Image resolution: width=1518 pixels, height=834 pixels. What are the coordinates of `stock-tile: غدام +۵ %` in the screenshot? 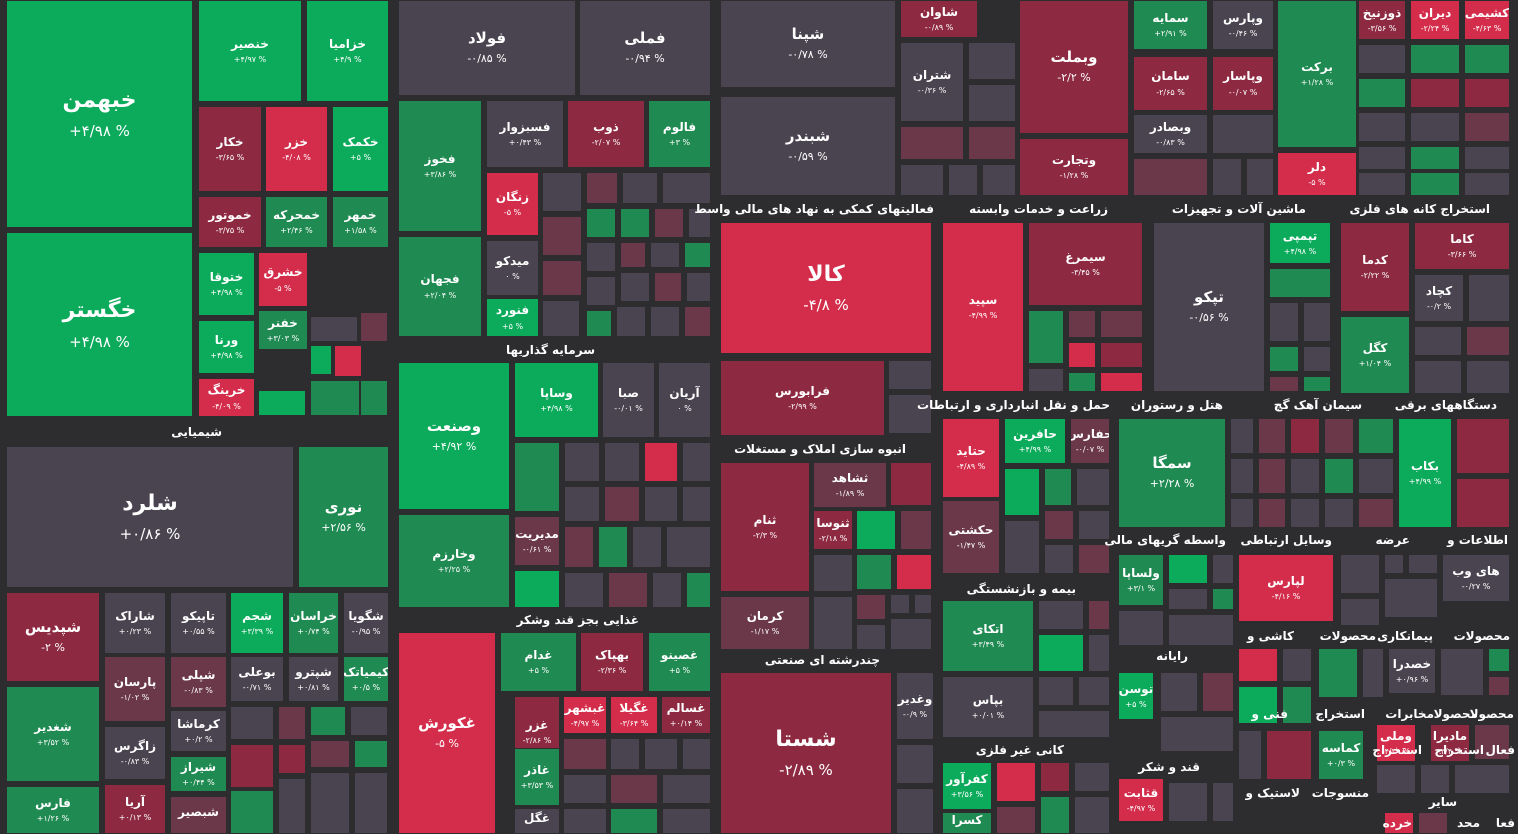 It's located at (538, 662).